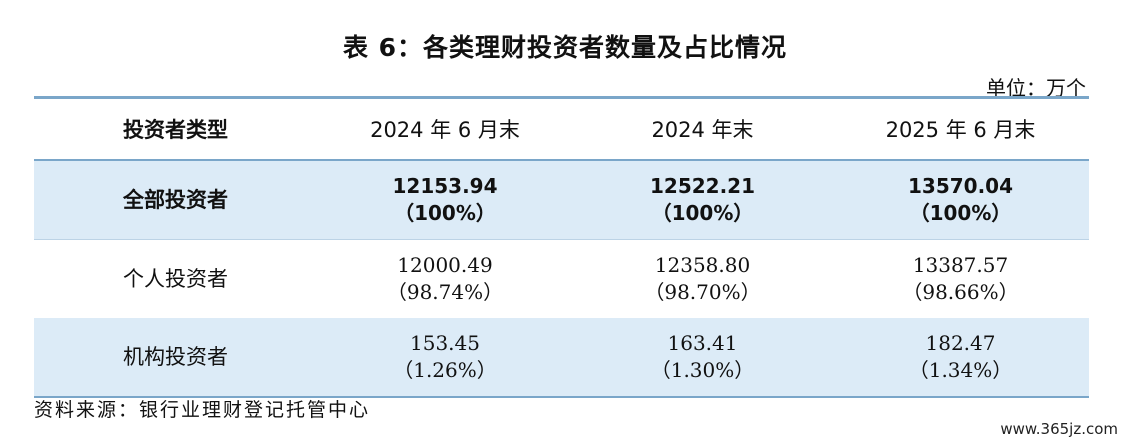 This screenshot has height=448, width=1130. What do you see at coordinates (960, 292) in the screenshot?
I see `cell-percent: （98.66%）` at bounding box center [960, 292].